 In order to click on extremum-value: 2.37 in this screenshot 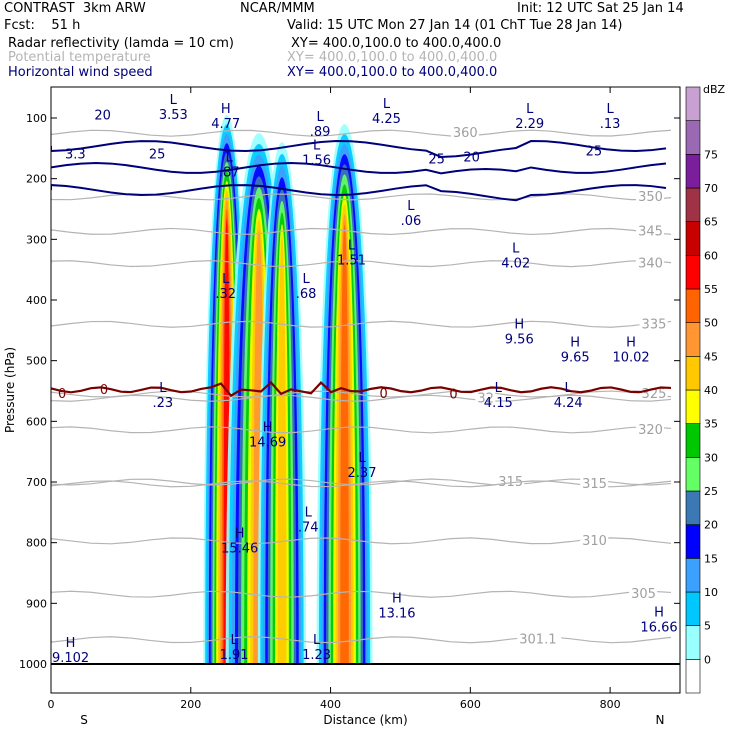, I will do `click(362, 473)`.